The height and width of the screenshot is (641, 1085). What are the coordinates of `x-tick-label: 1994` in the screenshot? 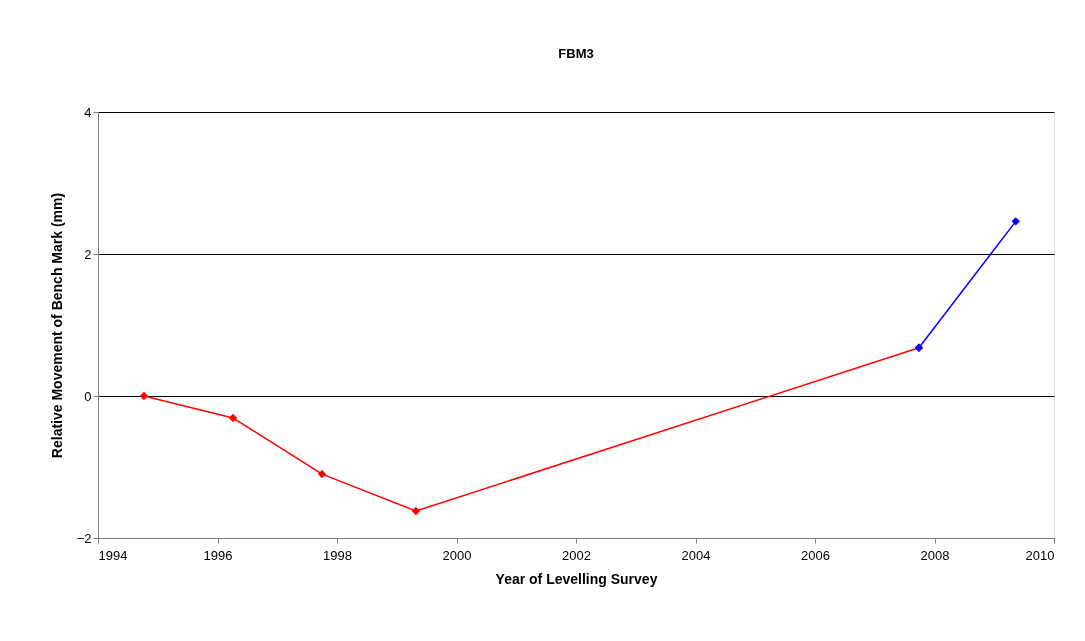 It's located at (113, 555).